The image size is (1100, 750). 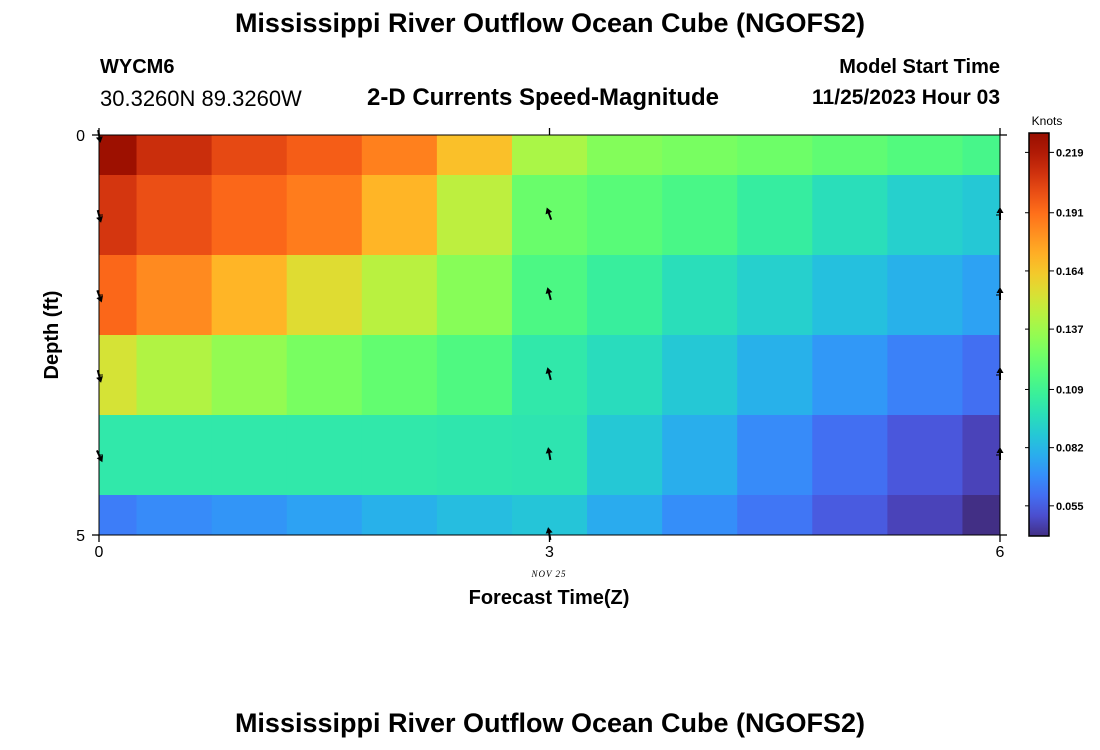 What do you see at coordinates (99, 552) in the screenshot?
I see `x-tick-label: 0` at bounding box center [99, 552].